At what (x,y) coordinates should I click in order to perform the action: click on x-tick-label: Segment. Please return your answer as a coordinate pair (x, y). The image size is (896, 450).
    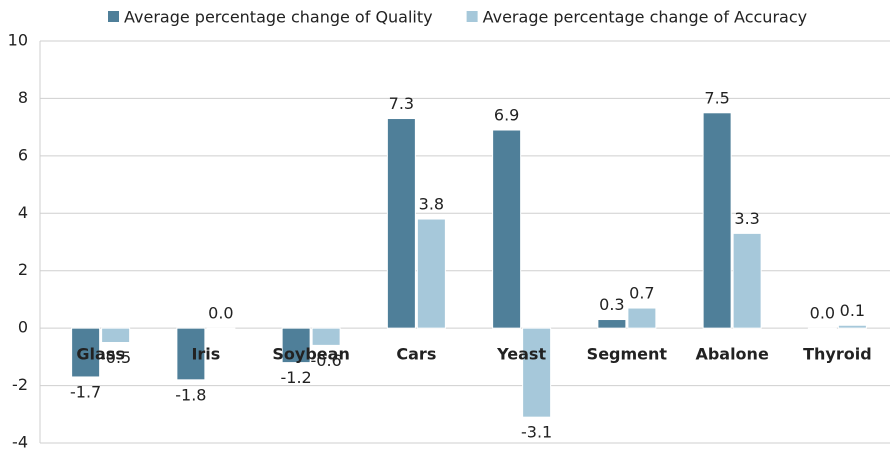
    Looking at the image, I should click on (627, 354).